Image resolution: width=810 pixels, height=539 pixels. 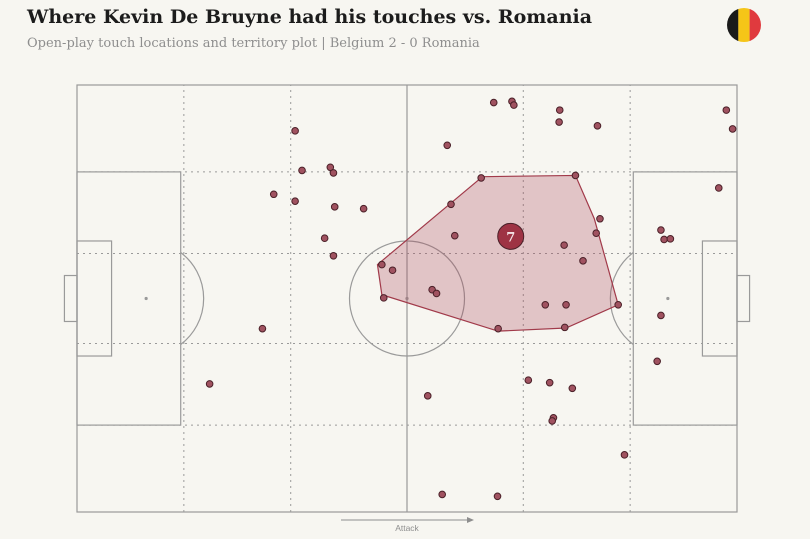 I want to click on player-marker-label: 7, so click(x=510, y=237).